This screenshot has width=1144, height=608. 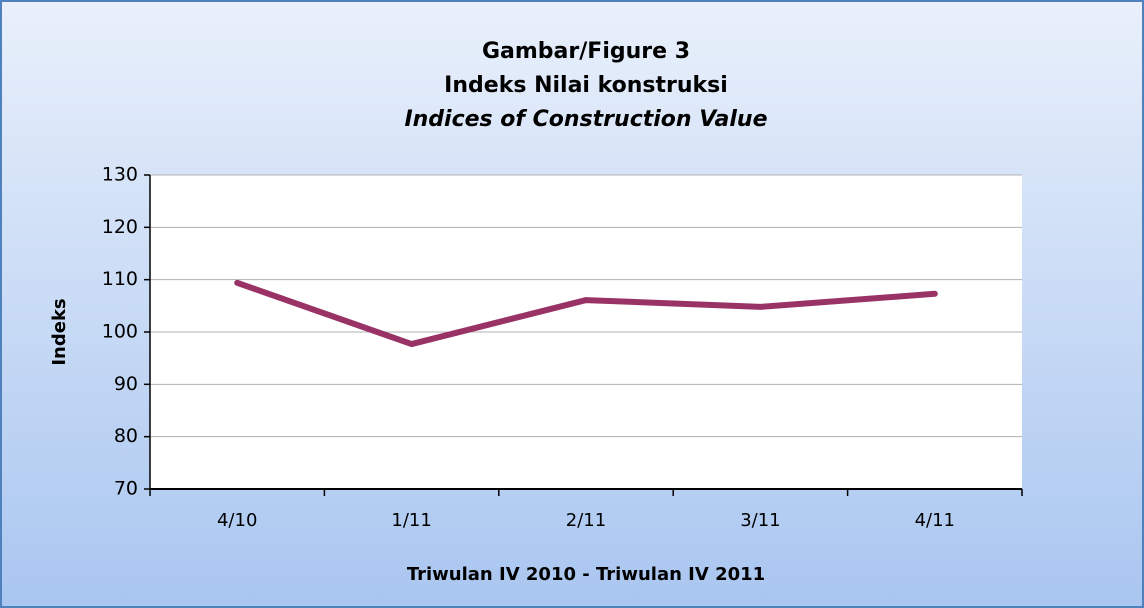 I want to click on x-tick-label: 4/10, so click(x=237, y=520).